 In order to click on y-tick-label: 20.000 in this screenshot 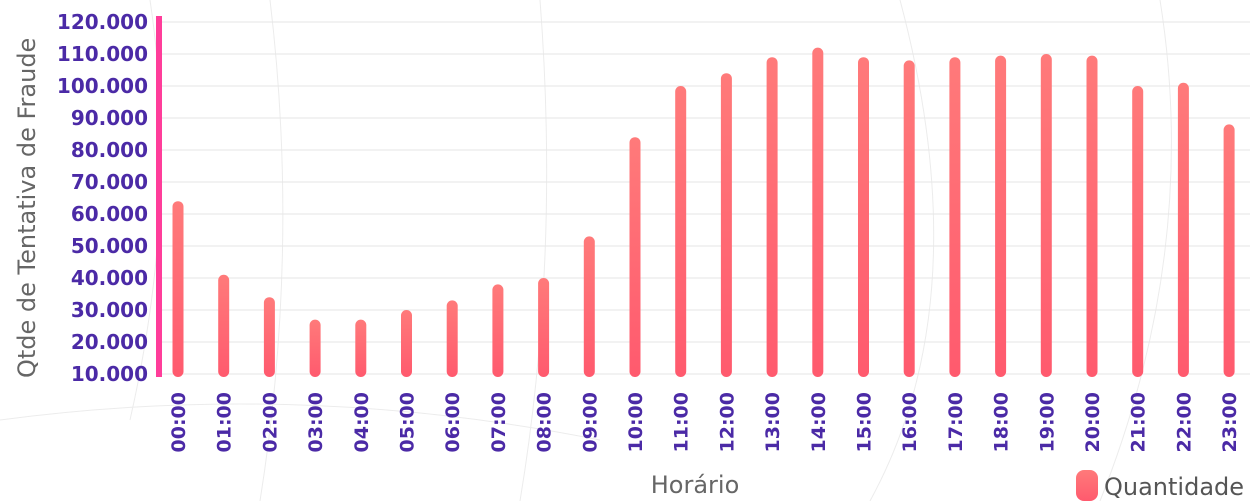, I will do `click(109, 342)`.